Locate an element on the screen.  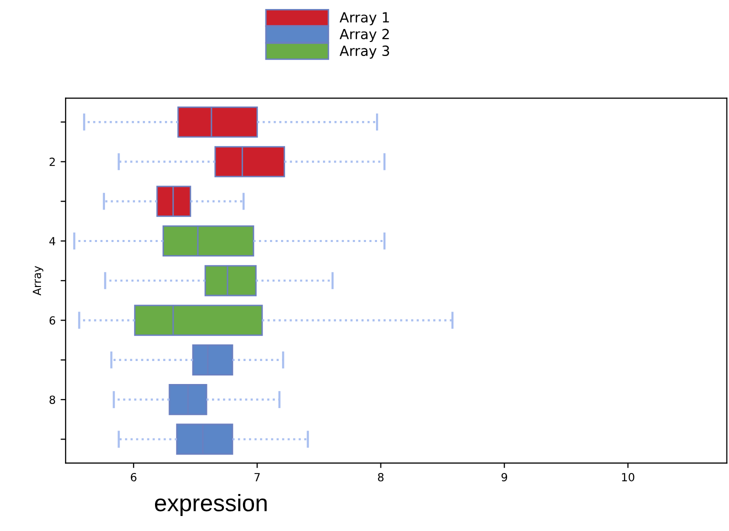
x-axis-title: expression is located at coordinates (210, 505).